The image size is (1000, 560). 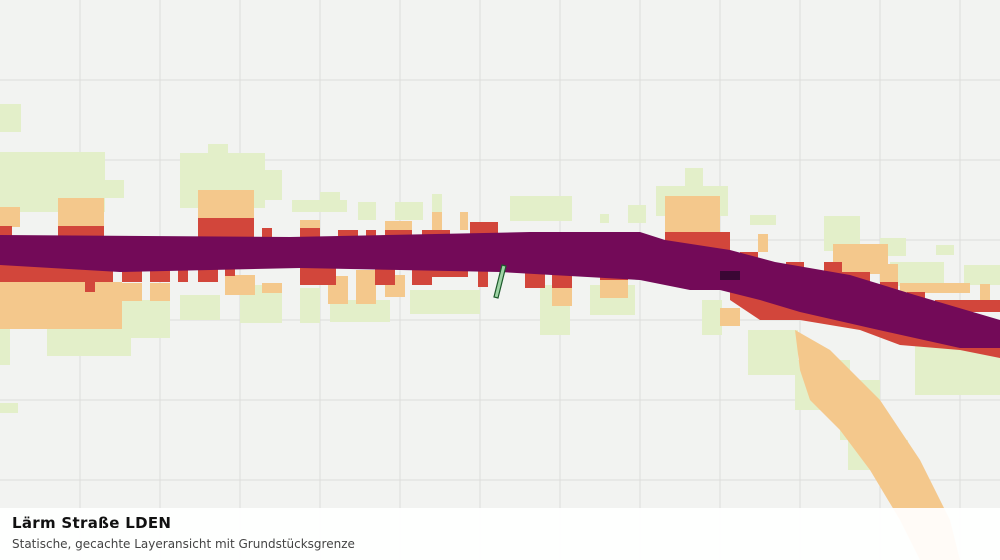 What do you see at coordinates (730, 275) in the screenshot?
I see `building` at bounding box center [730, 275].